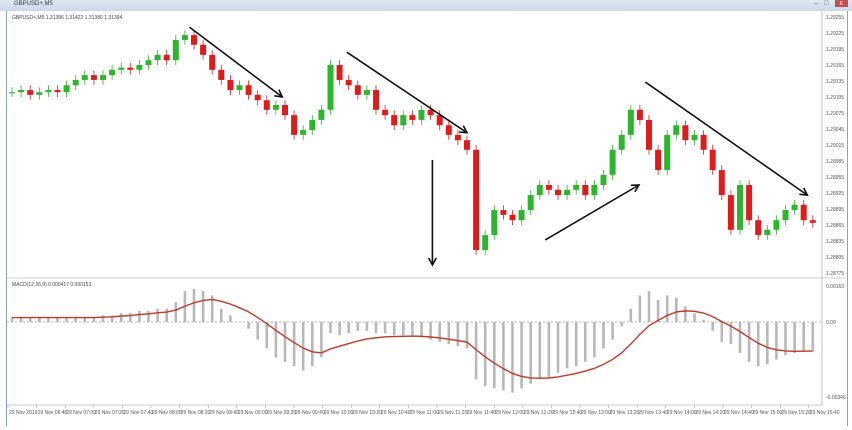  What do you see at coordinates (567, 413) in the screenshot?
I see `time-tick-label: 29 Nov 12:40` at bounding box center [567, 413].